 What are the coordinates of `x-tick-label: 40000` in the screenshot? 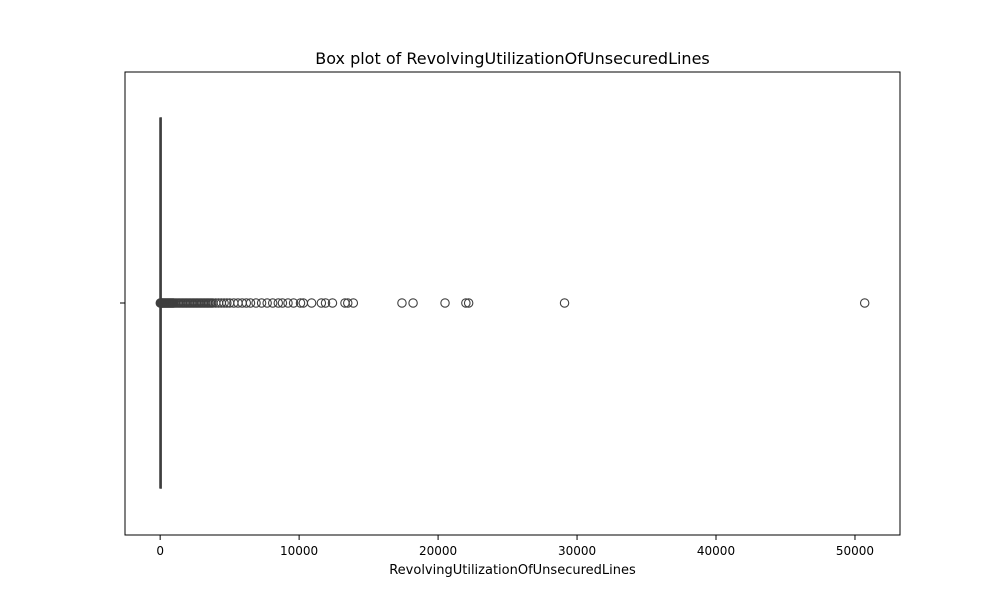 It's located at (716, 551).